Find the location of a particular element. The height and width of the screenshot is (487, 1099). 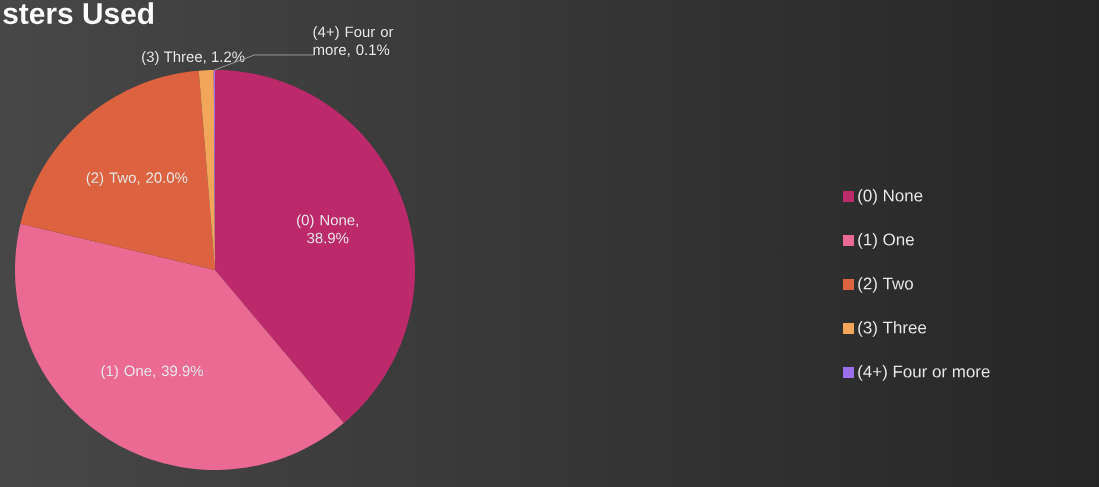

legend-label: (3) Three is located at coordinates (892, 329).